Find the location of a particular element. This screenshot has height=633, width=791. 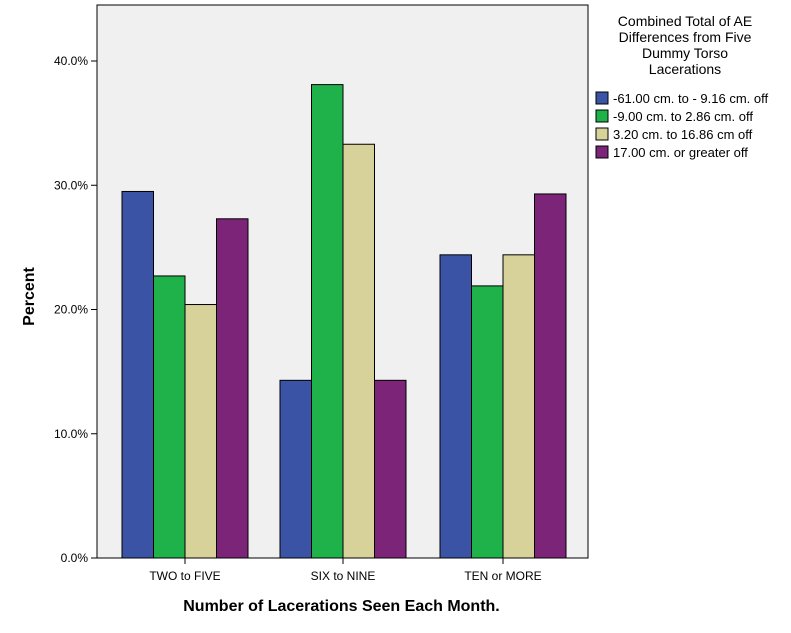

legend-label: 17.00 cm. or greater off is located at coordinates (680, 152).